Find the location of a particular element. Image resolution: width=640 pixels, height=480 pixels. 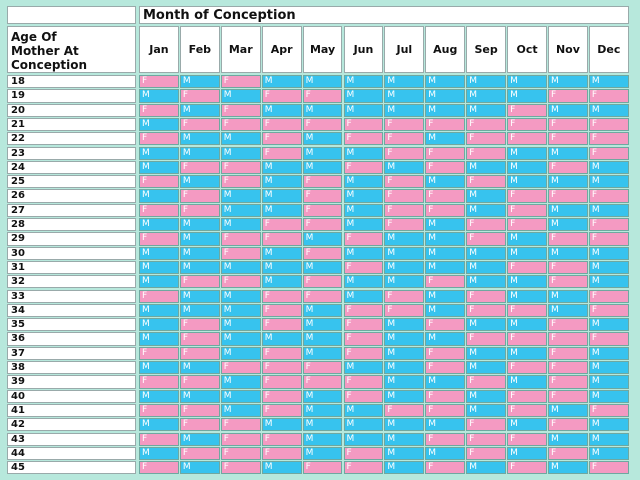

month-header-jan: Jan is located at coordinates (159, 49).